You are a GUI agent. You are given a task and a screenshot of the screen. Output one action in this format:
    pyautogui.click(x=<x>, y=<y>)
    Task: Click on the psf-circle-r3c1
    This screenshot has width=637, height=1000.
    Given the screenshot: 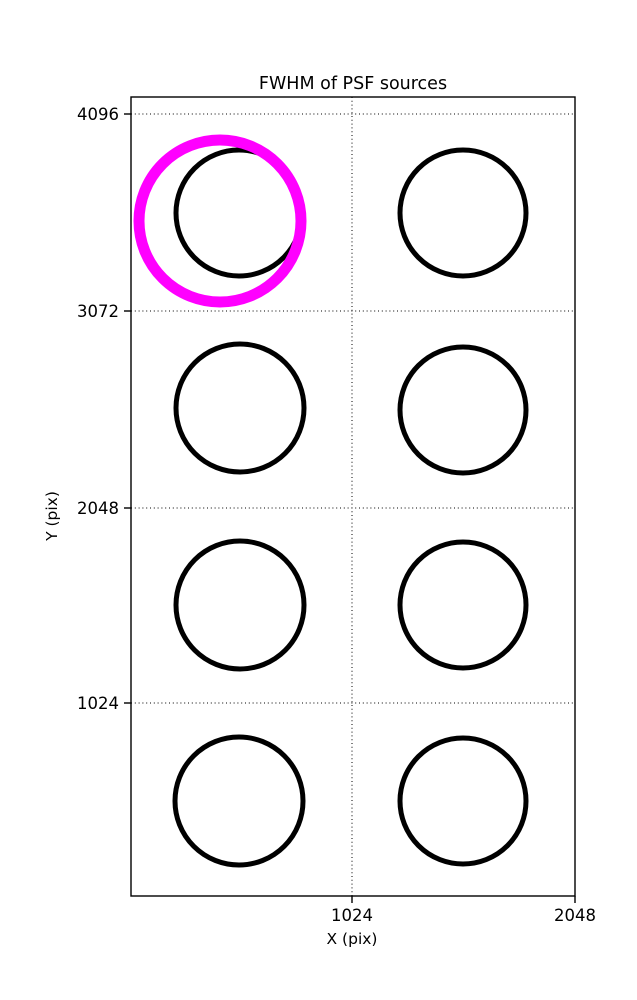 What is the action you would take?
    pyautogui.click(x=240, y=605)
    